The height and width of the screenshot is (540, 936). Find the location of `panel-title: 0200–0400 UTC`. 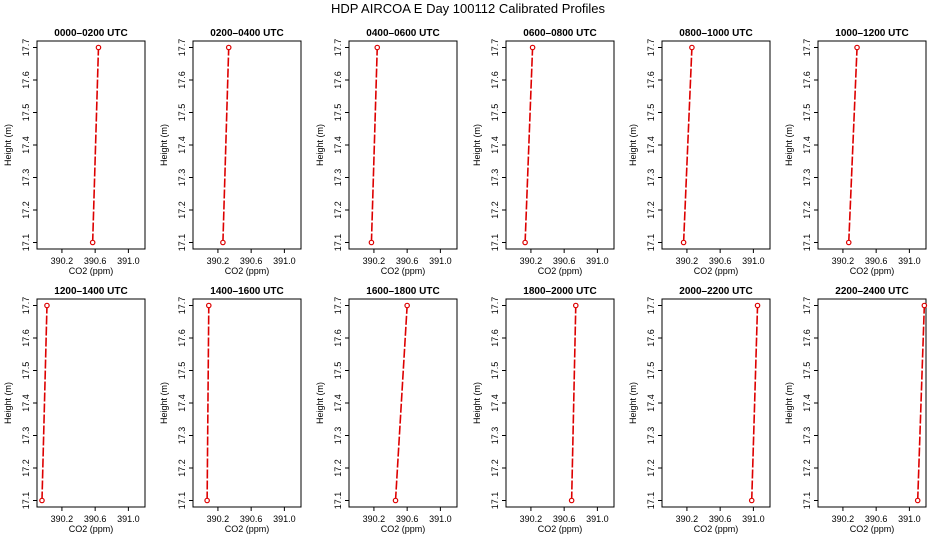

panel-title: 0200–0400 UTC is located at coordinates (246, 33).